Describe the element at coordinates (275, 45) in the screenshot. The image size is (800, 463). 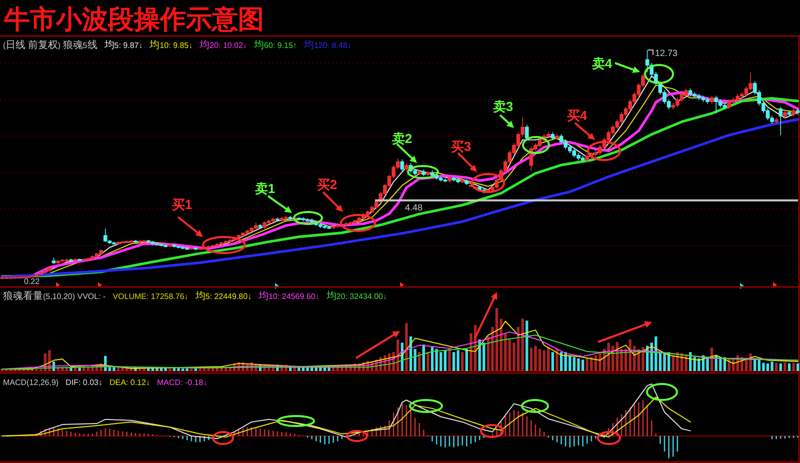
I see `text: 均60: 9.15↑` at that location.